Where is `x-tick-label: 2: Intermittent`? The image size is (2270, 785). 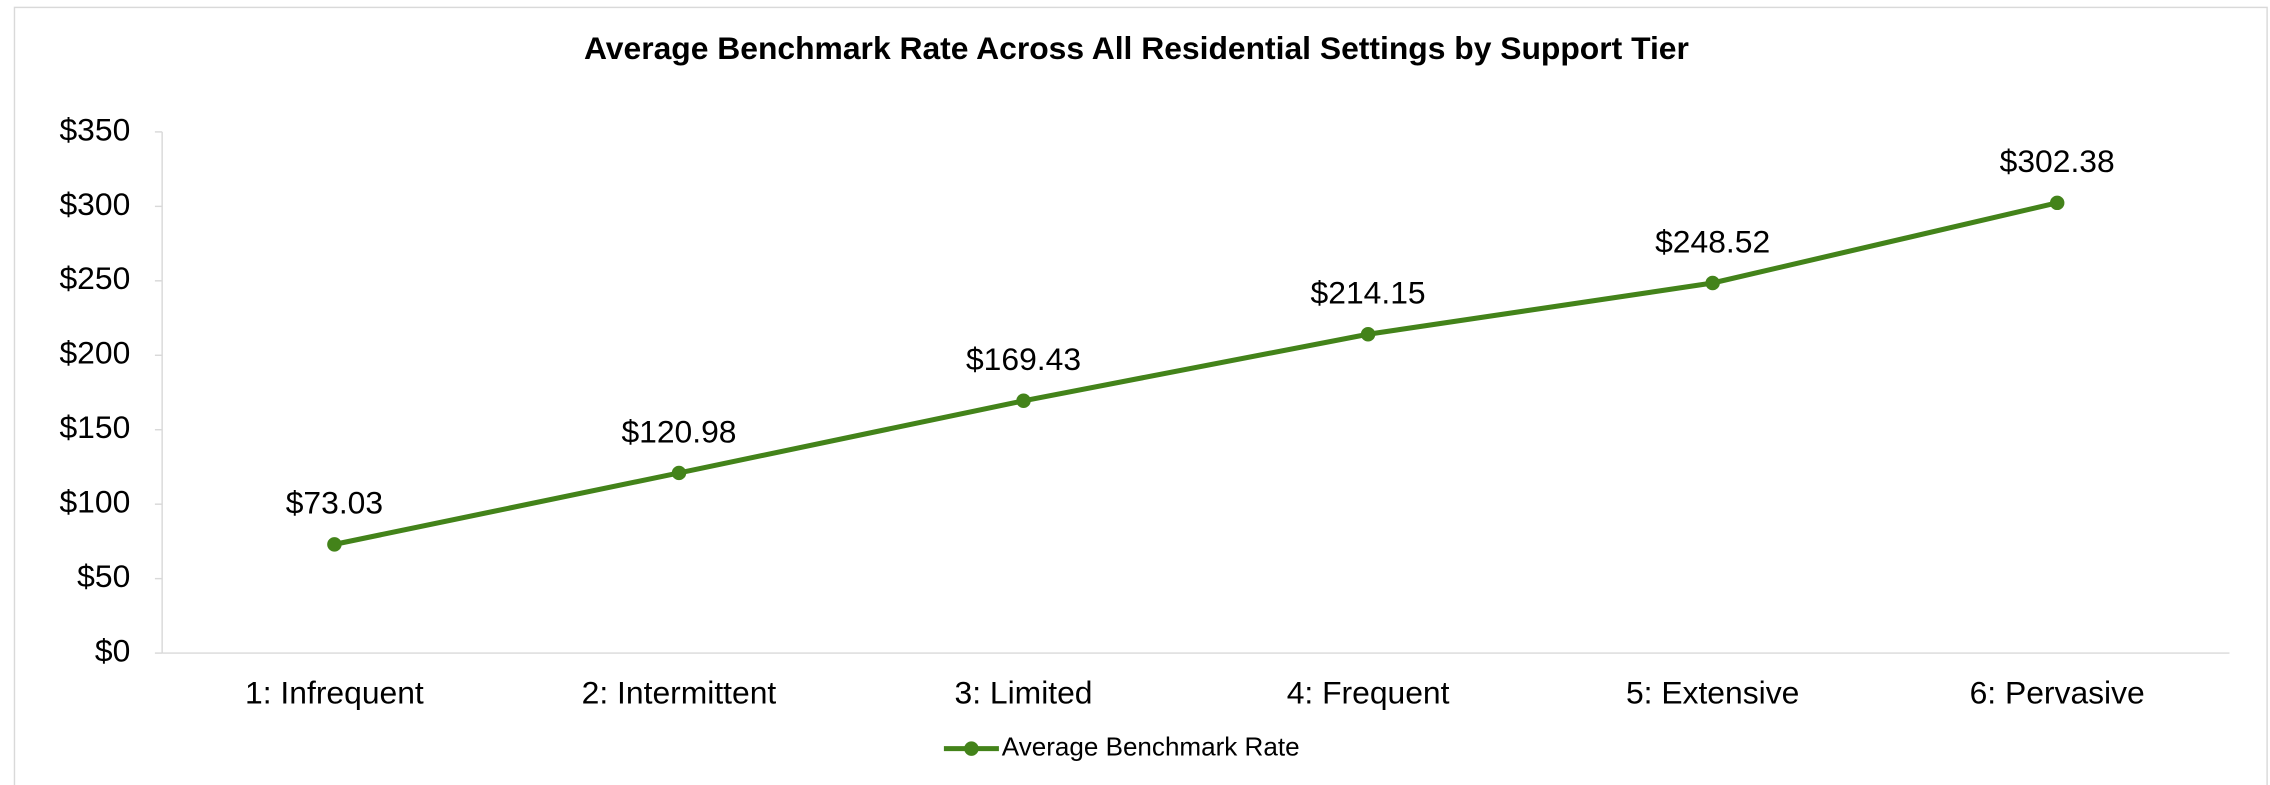 x-tick-label: 2: Intermittent is located at coordinates (679, 692).